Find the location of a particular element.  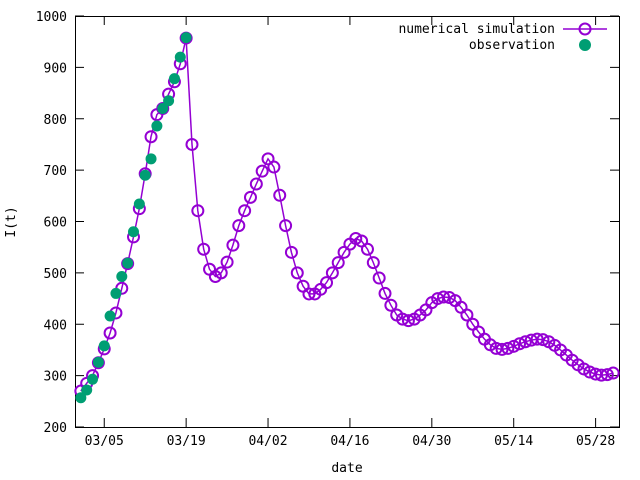

y-tick-label: 600 is located at coordinates (55, 223).